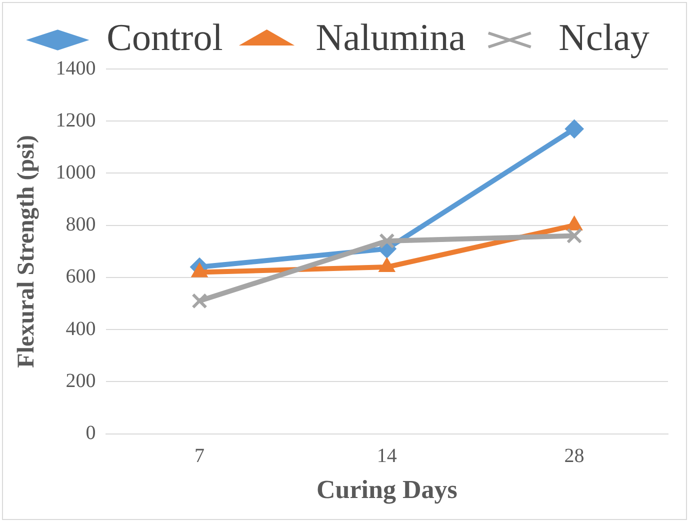 This screenshot has height=522, width=689. What do you see at coordinates (604, 37) in the screenshot?
I see `legend-label: Nclay` at bounding box center [604, 37].